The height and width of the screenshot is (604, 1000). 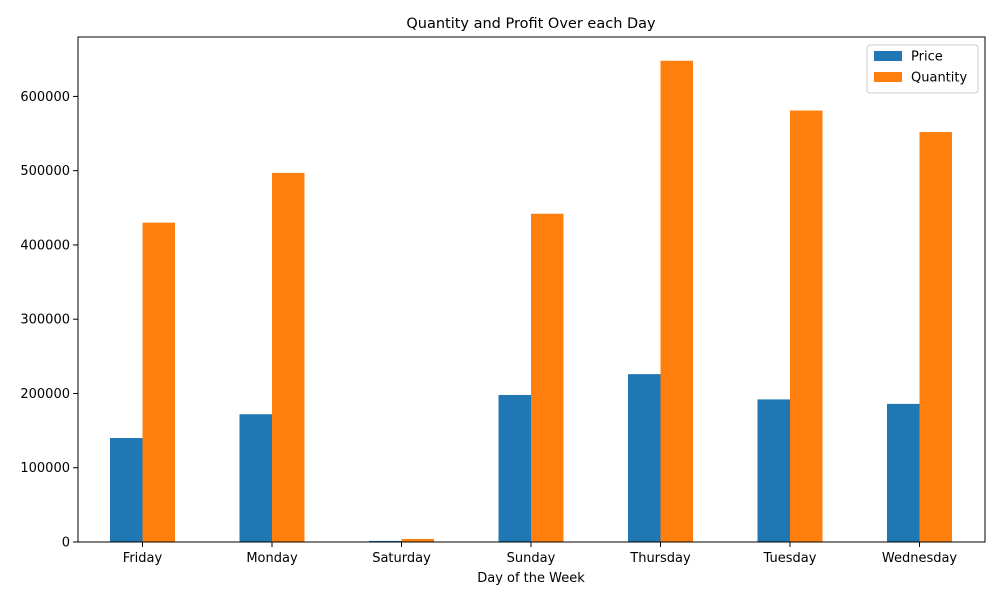 I want to click on x-tick-label: Thursday, so click(x=660, y=558).